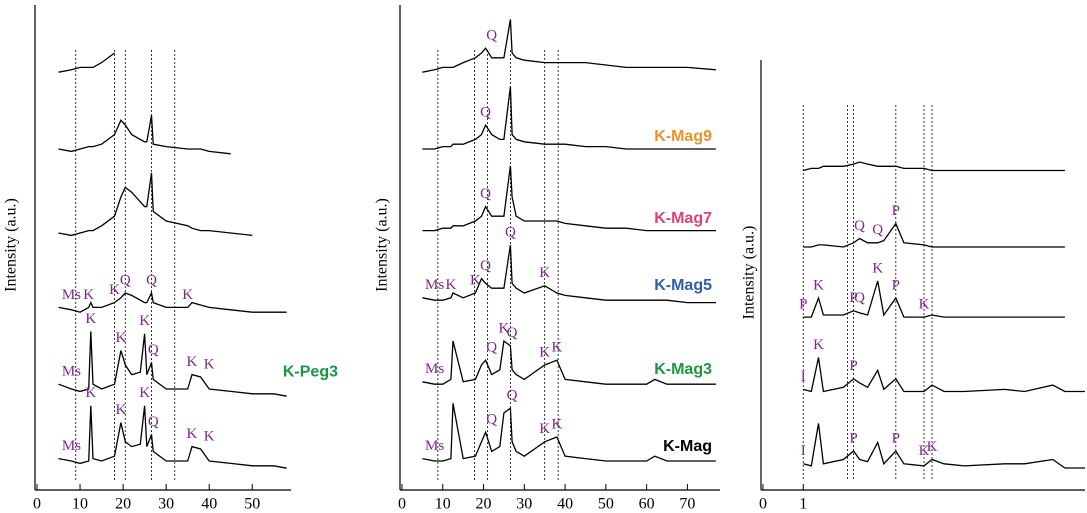 The width and height of the screenshot is (1087, 513). I want to click on series-label: K-Mag5, so click(683, 285).